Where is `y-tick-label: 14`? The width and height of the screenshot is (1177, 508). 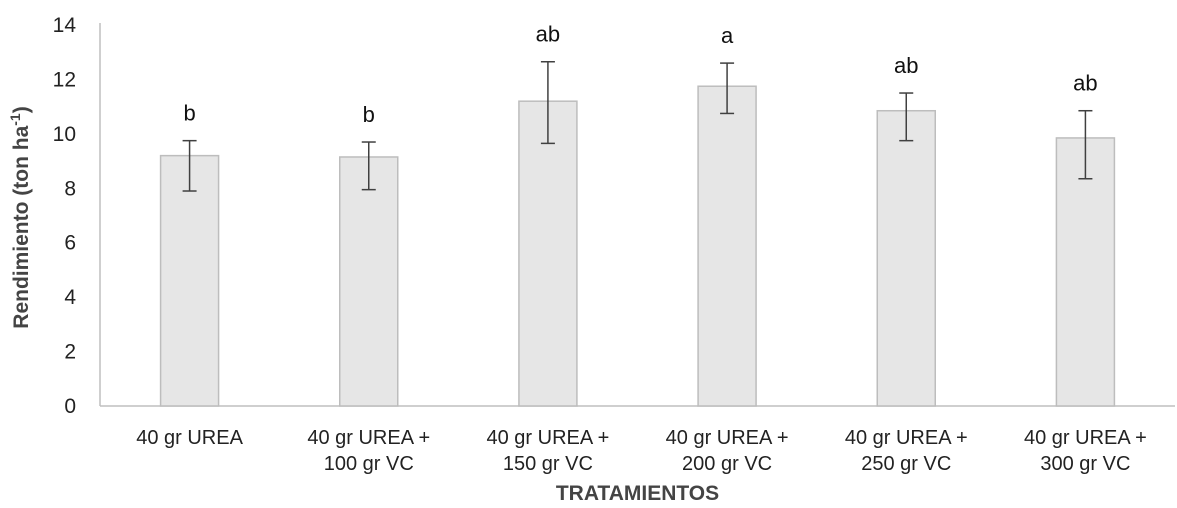
y-tick-label: 14 is located at coordinates (65, 25).